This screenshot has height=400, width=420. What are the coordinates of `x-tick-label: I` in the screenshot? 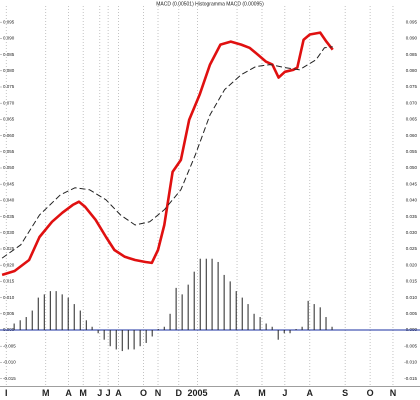 It's located at (6, 393).